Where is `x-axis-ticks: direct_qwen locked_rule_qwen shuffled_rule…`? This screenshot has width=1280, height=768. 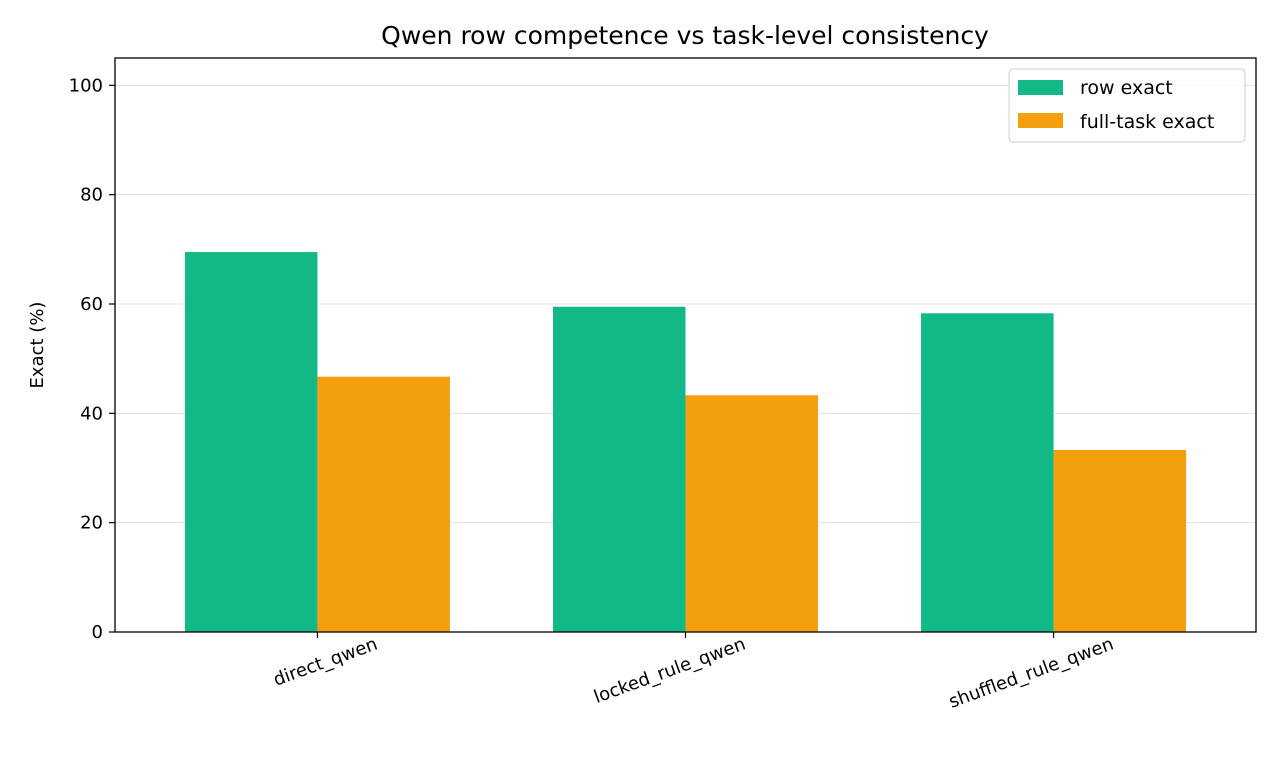 x-axis-ticks: direct_qwen locked_rule_qwen shuffled_rule… is located at coordinates (693, 672).